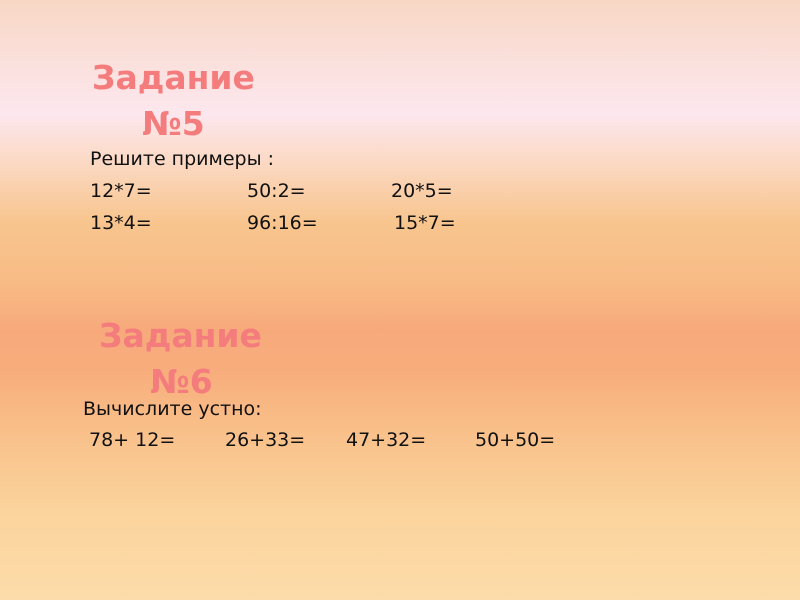 The width and height of the screenshot is (800, 600). I want to click on task5-number: №5, so click(173, 123).